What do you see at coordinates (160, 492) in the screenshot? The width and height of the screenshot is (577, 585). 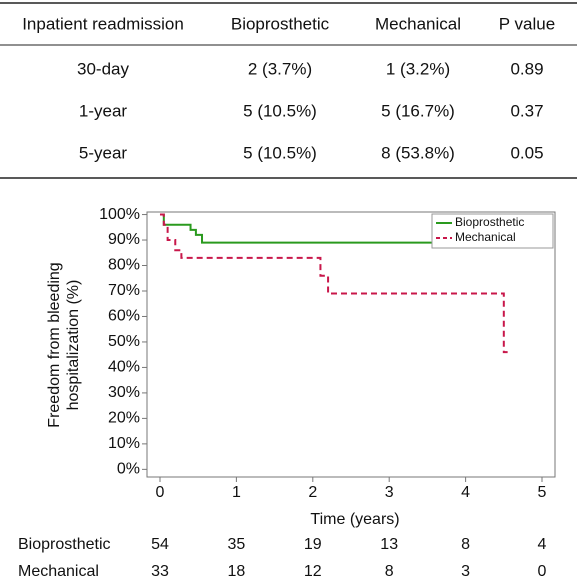 I see `x-tick-label: 0` at bounding box center [160, 492].